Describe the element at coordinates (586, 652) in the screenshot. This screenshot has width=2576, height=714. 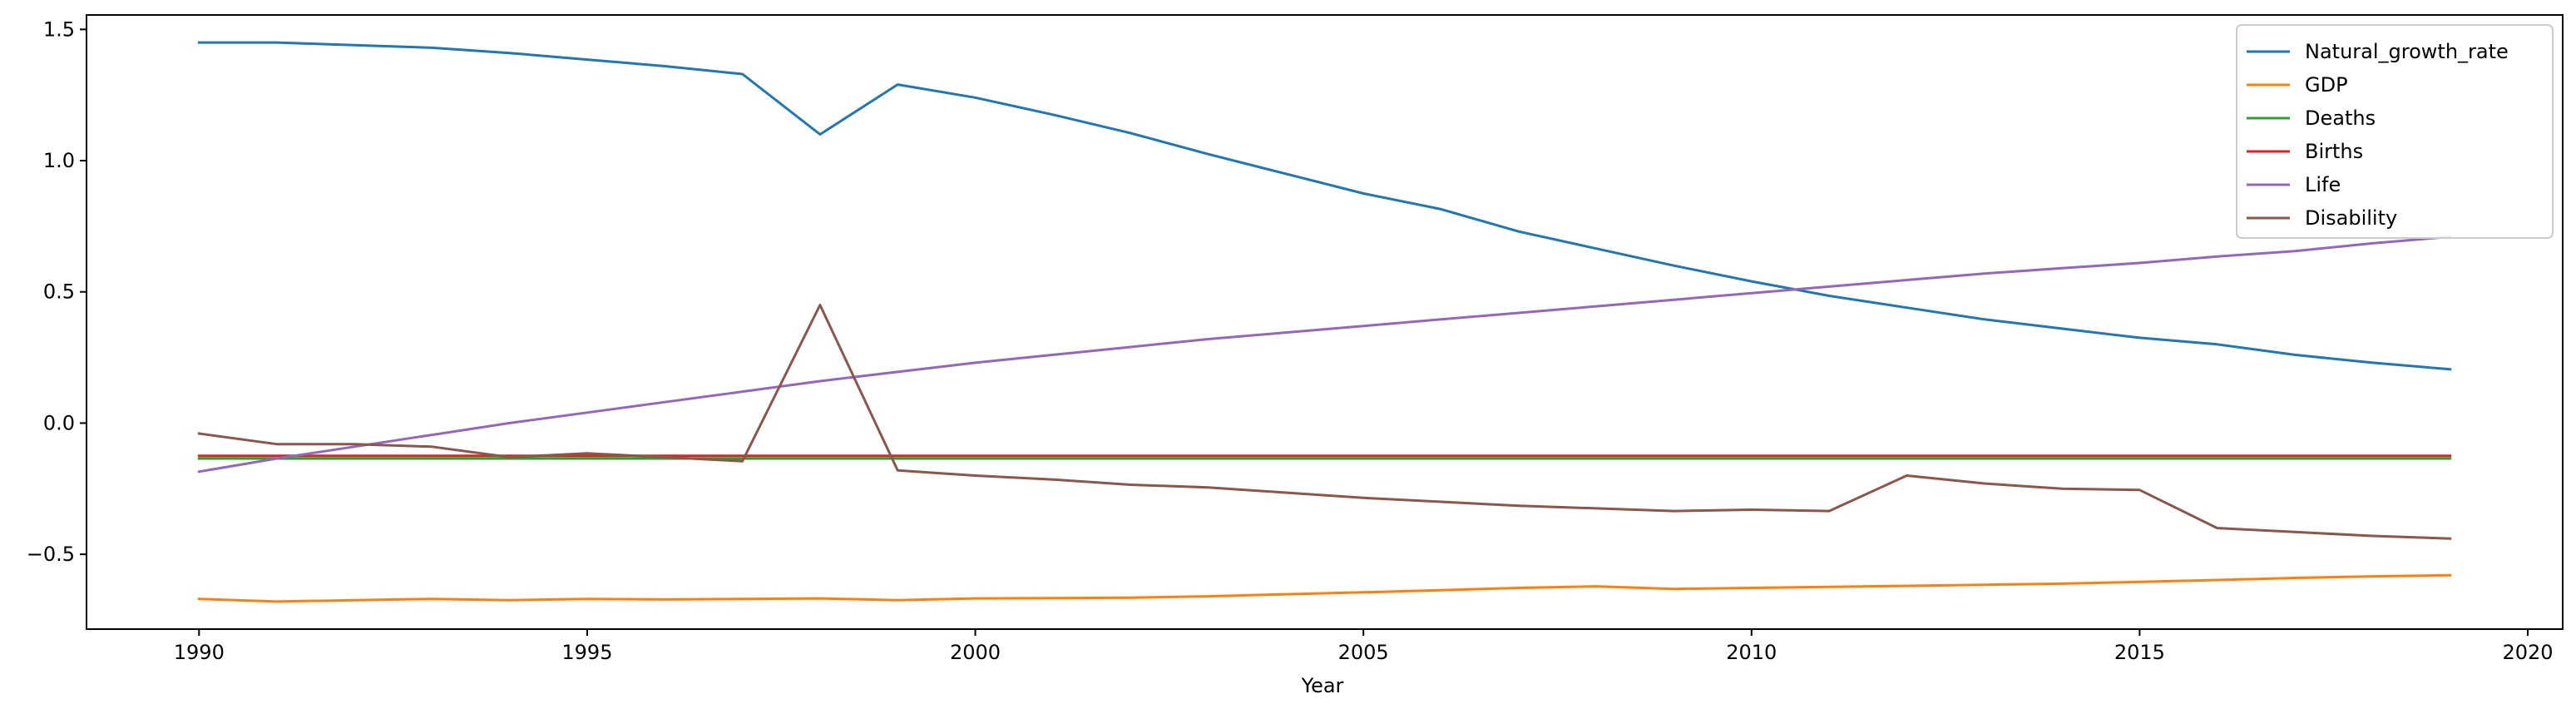
I see `x-tick-label: 1995` at that location.